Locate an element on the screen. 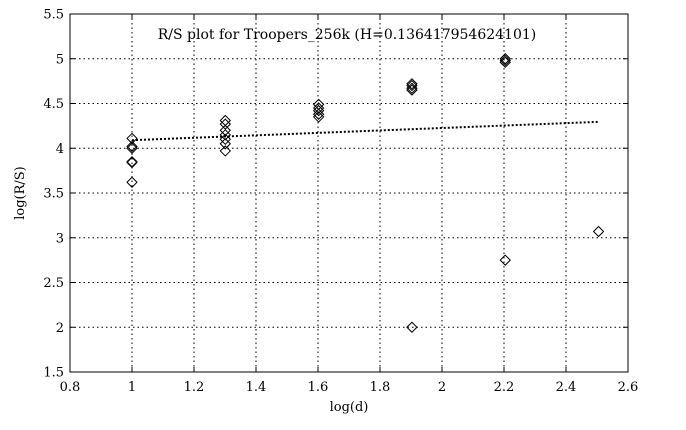  x-tick-label: 1 is located at coordinates (132, 387).